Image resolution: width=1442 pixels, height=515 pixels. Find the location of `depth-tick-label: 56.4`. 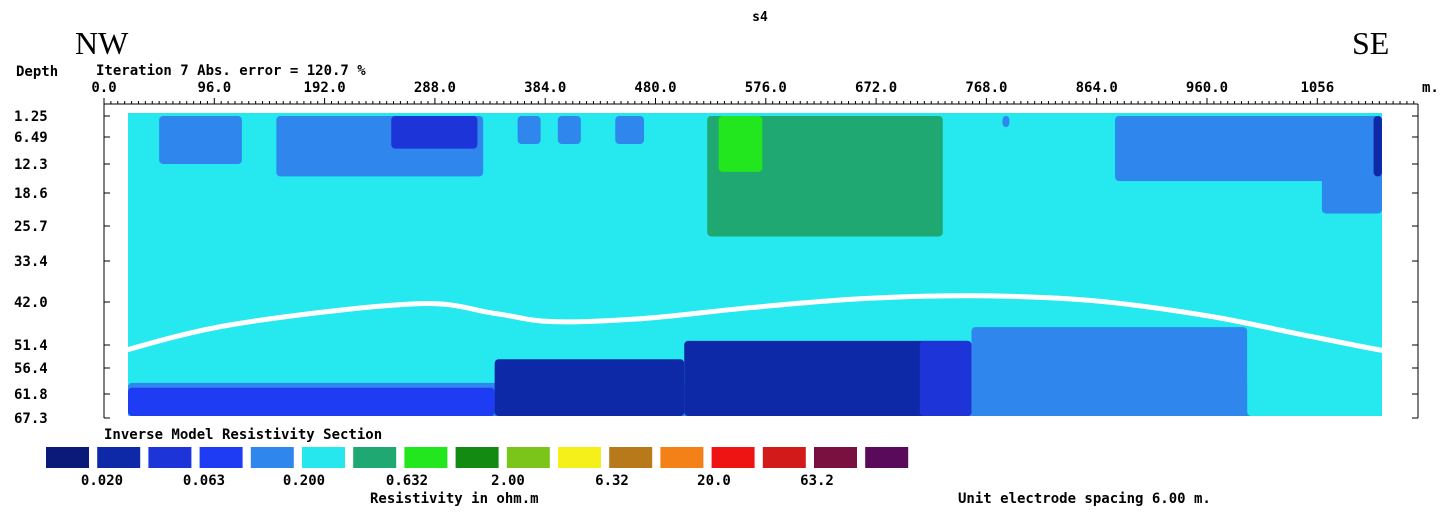

depth-tick-label: 56.4 is located at coordinates (31, 369).